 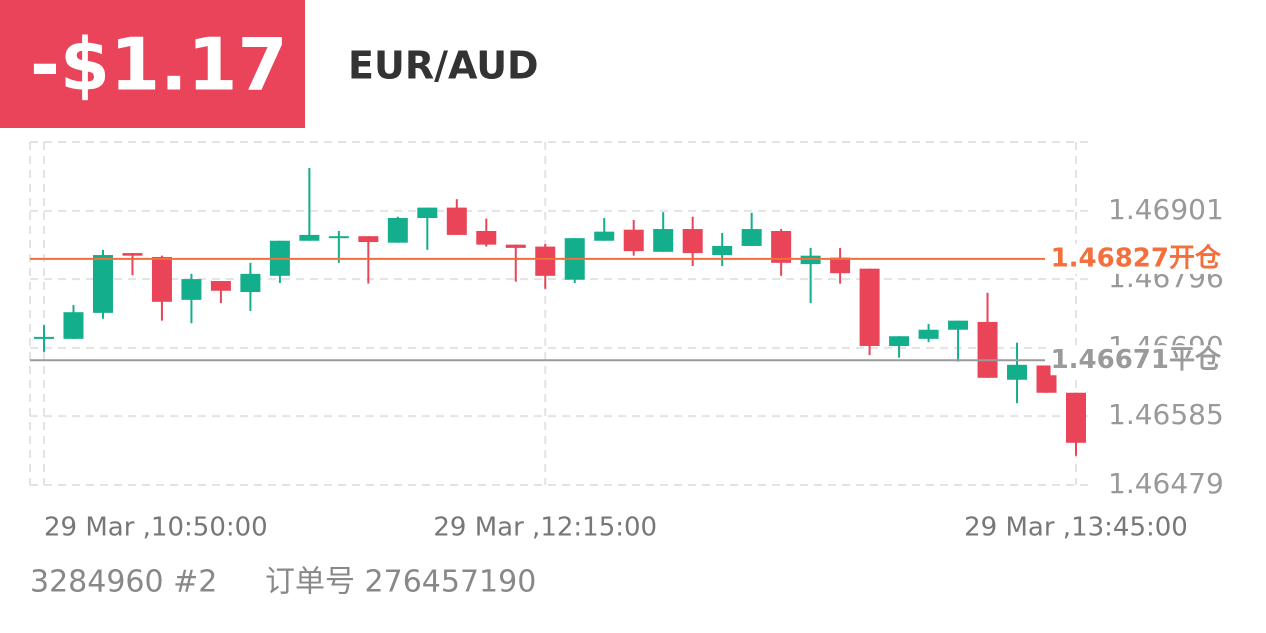 I want to click on reference-label: 1.46671平仓, so click(x=1136, y=359).